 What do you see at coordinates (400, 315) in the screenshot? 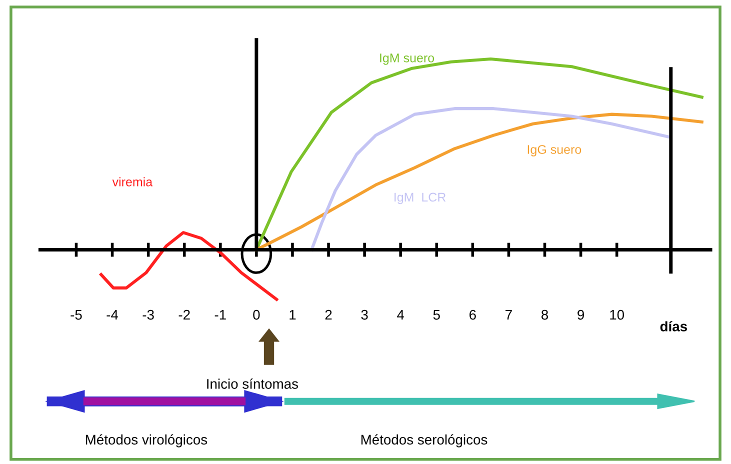
I see `x-tick-label: 4` at bounding box center [400, 315].